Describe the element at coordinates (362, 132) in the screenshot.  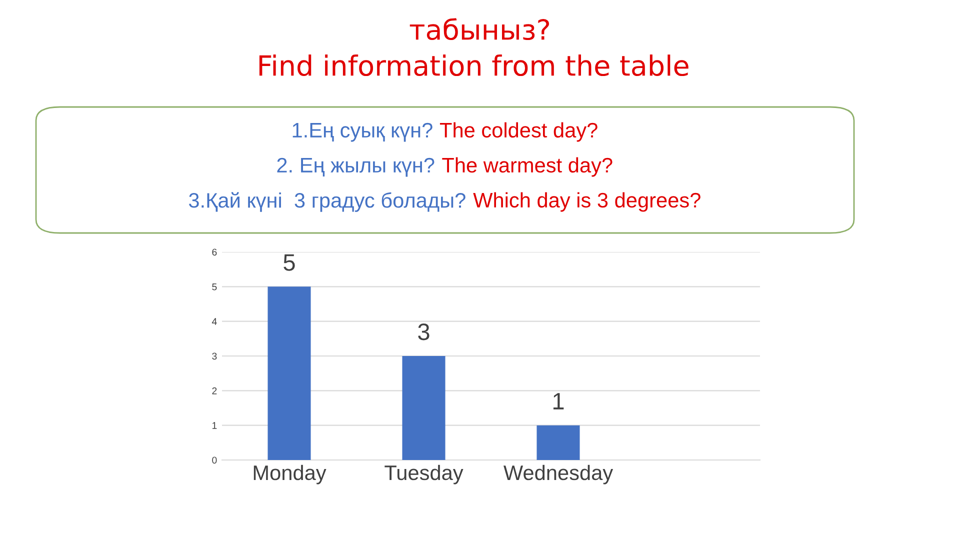
I see `text: 1.Ең суық күн?` at that location.